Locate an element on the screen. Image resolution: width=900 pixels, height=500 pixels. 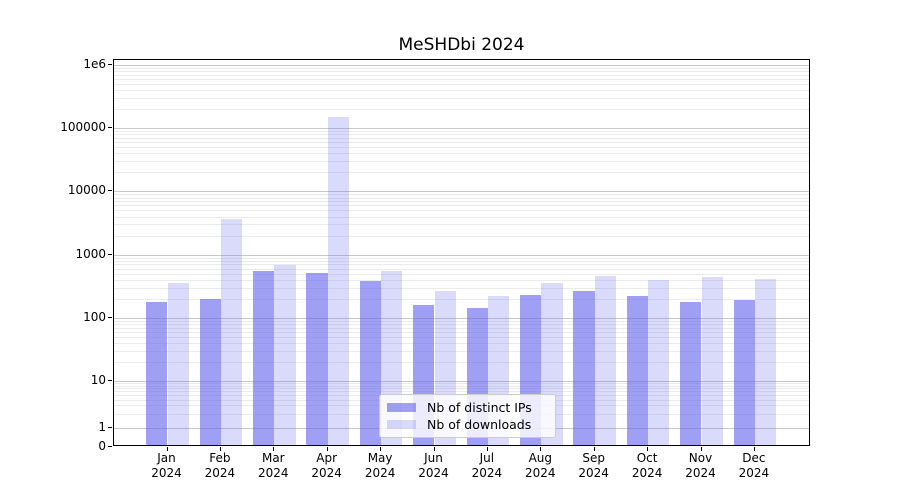
bar-downloads-sep is located at coordinates (605, 360).